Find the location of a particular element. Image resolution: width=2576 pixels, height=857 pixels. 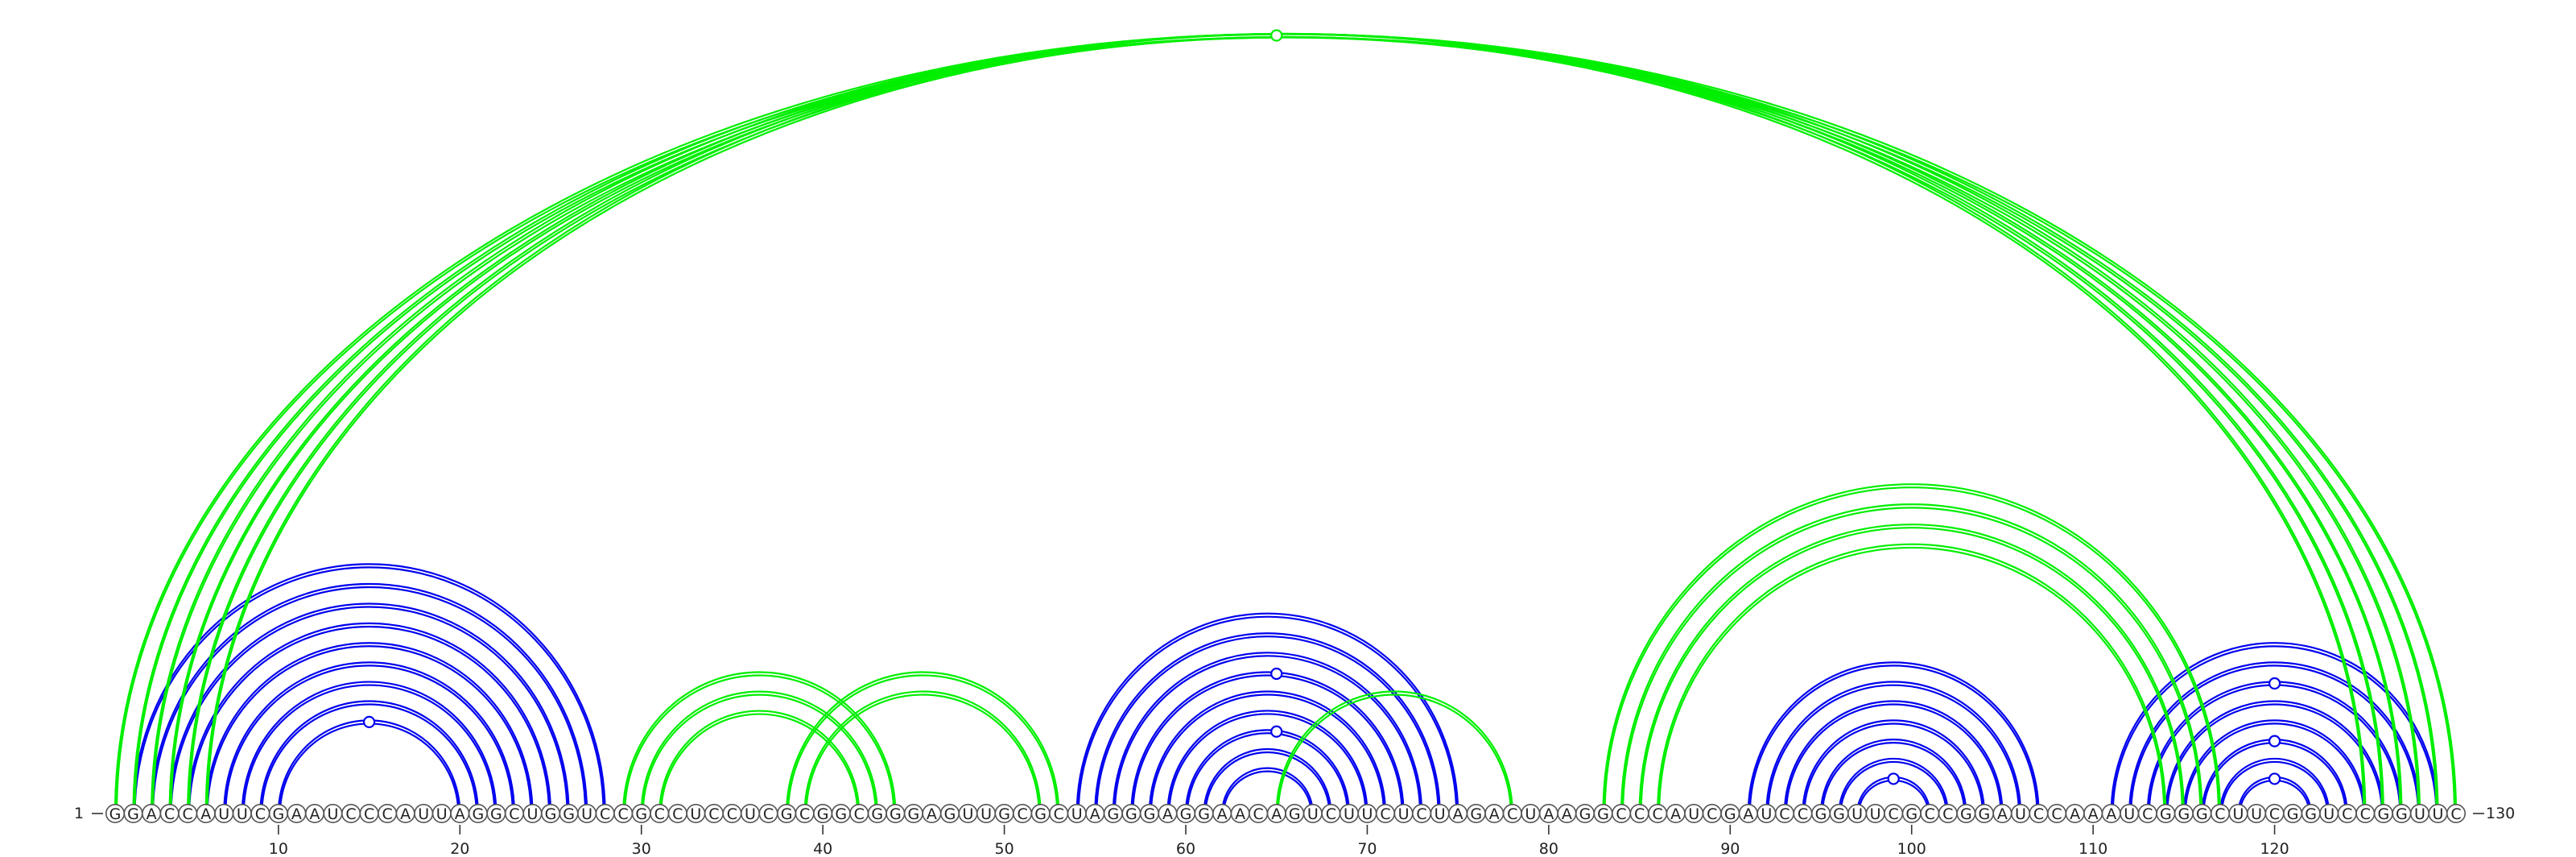

nucleotide-circle is located at coordinates (2456, 813).